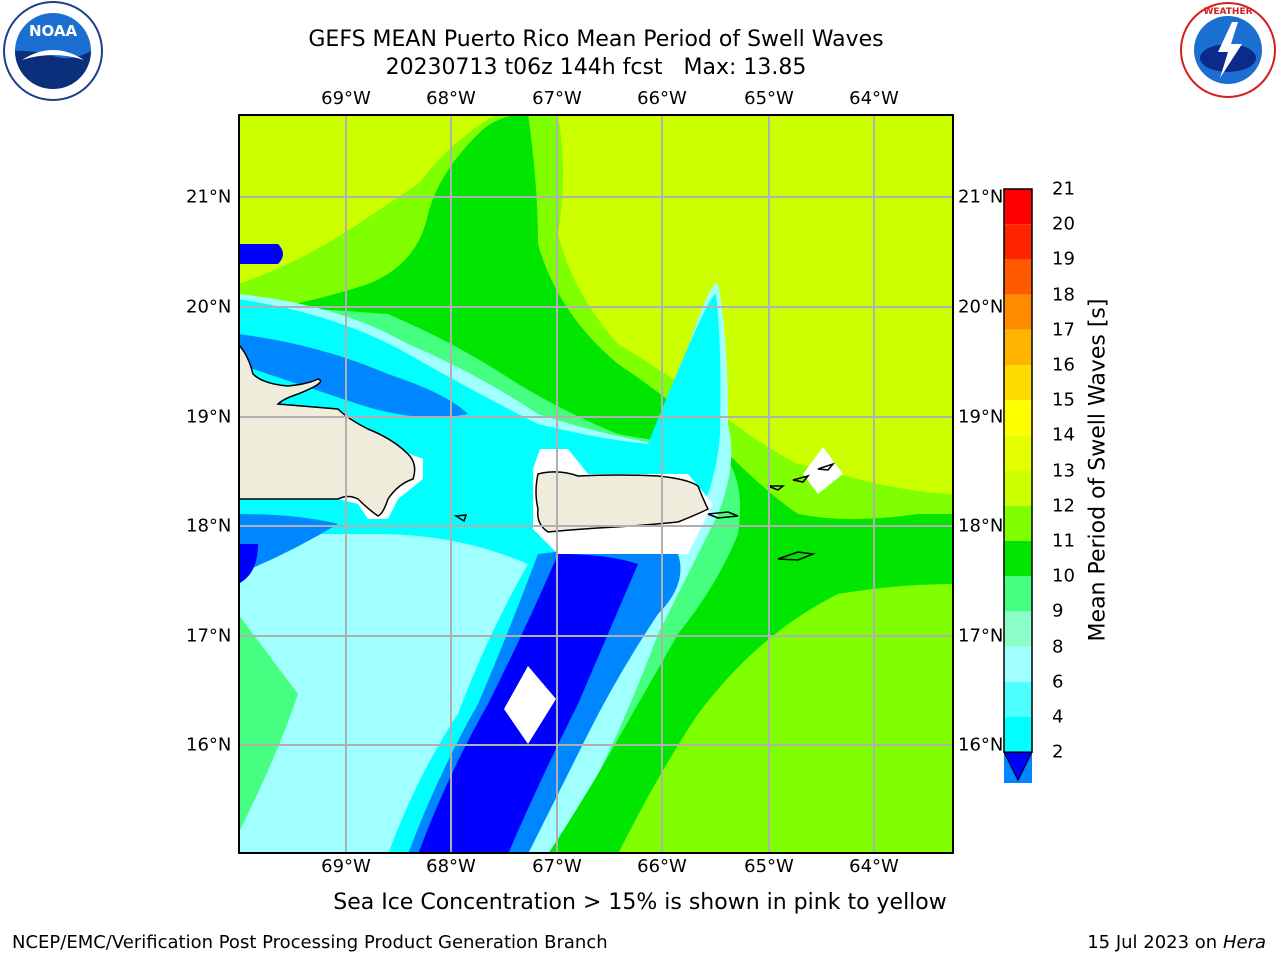  I want to click on colorbar-tick-label: 8, so click(1058, 647).